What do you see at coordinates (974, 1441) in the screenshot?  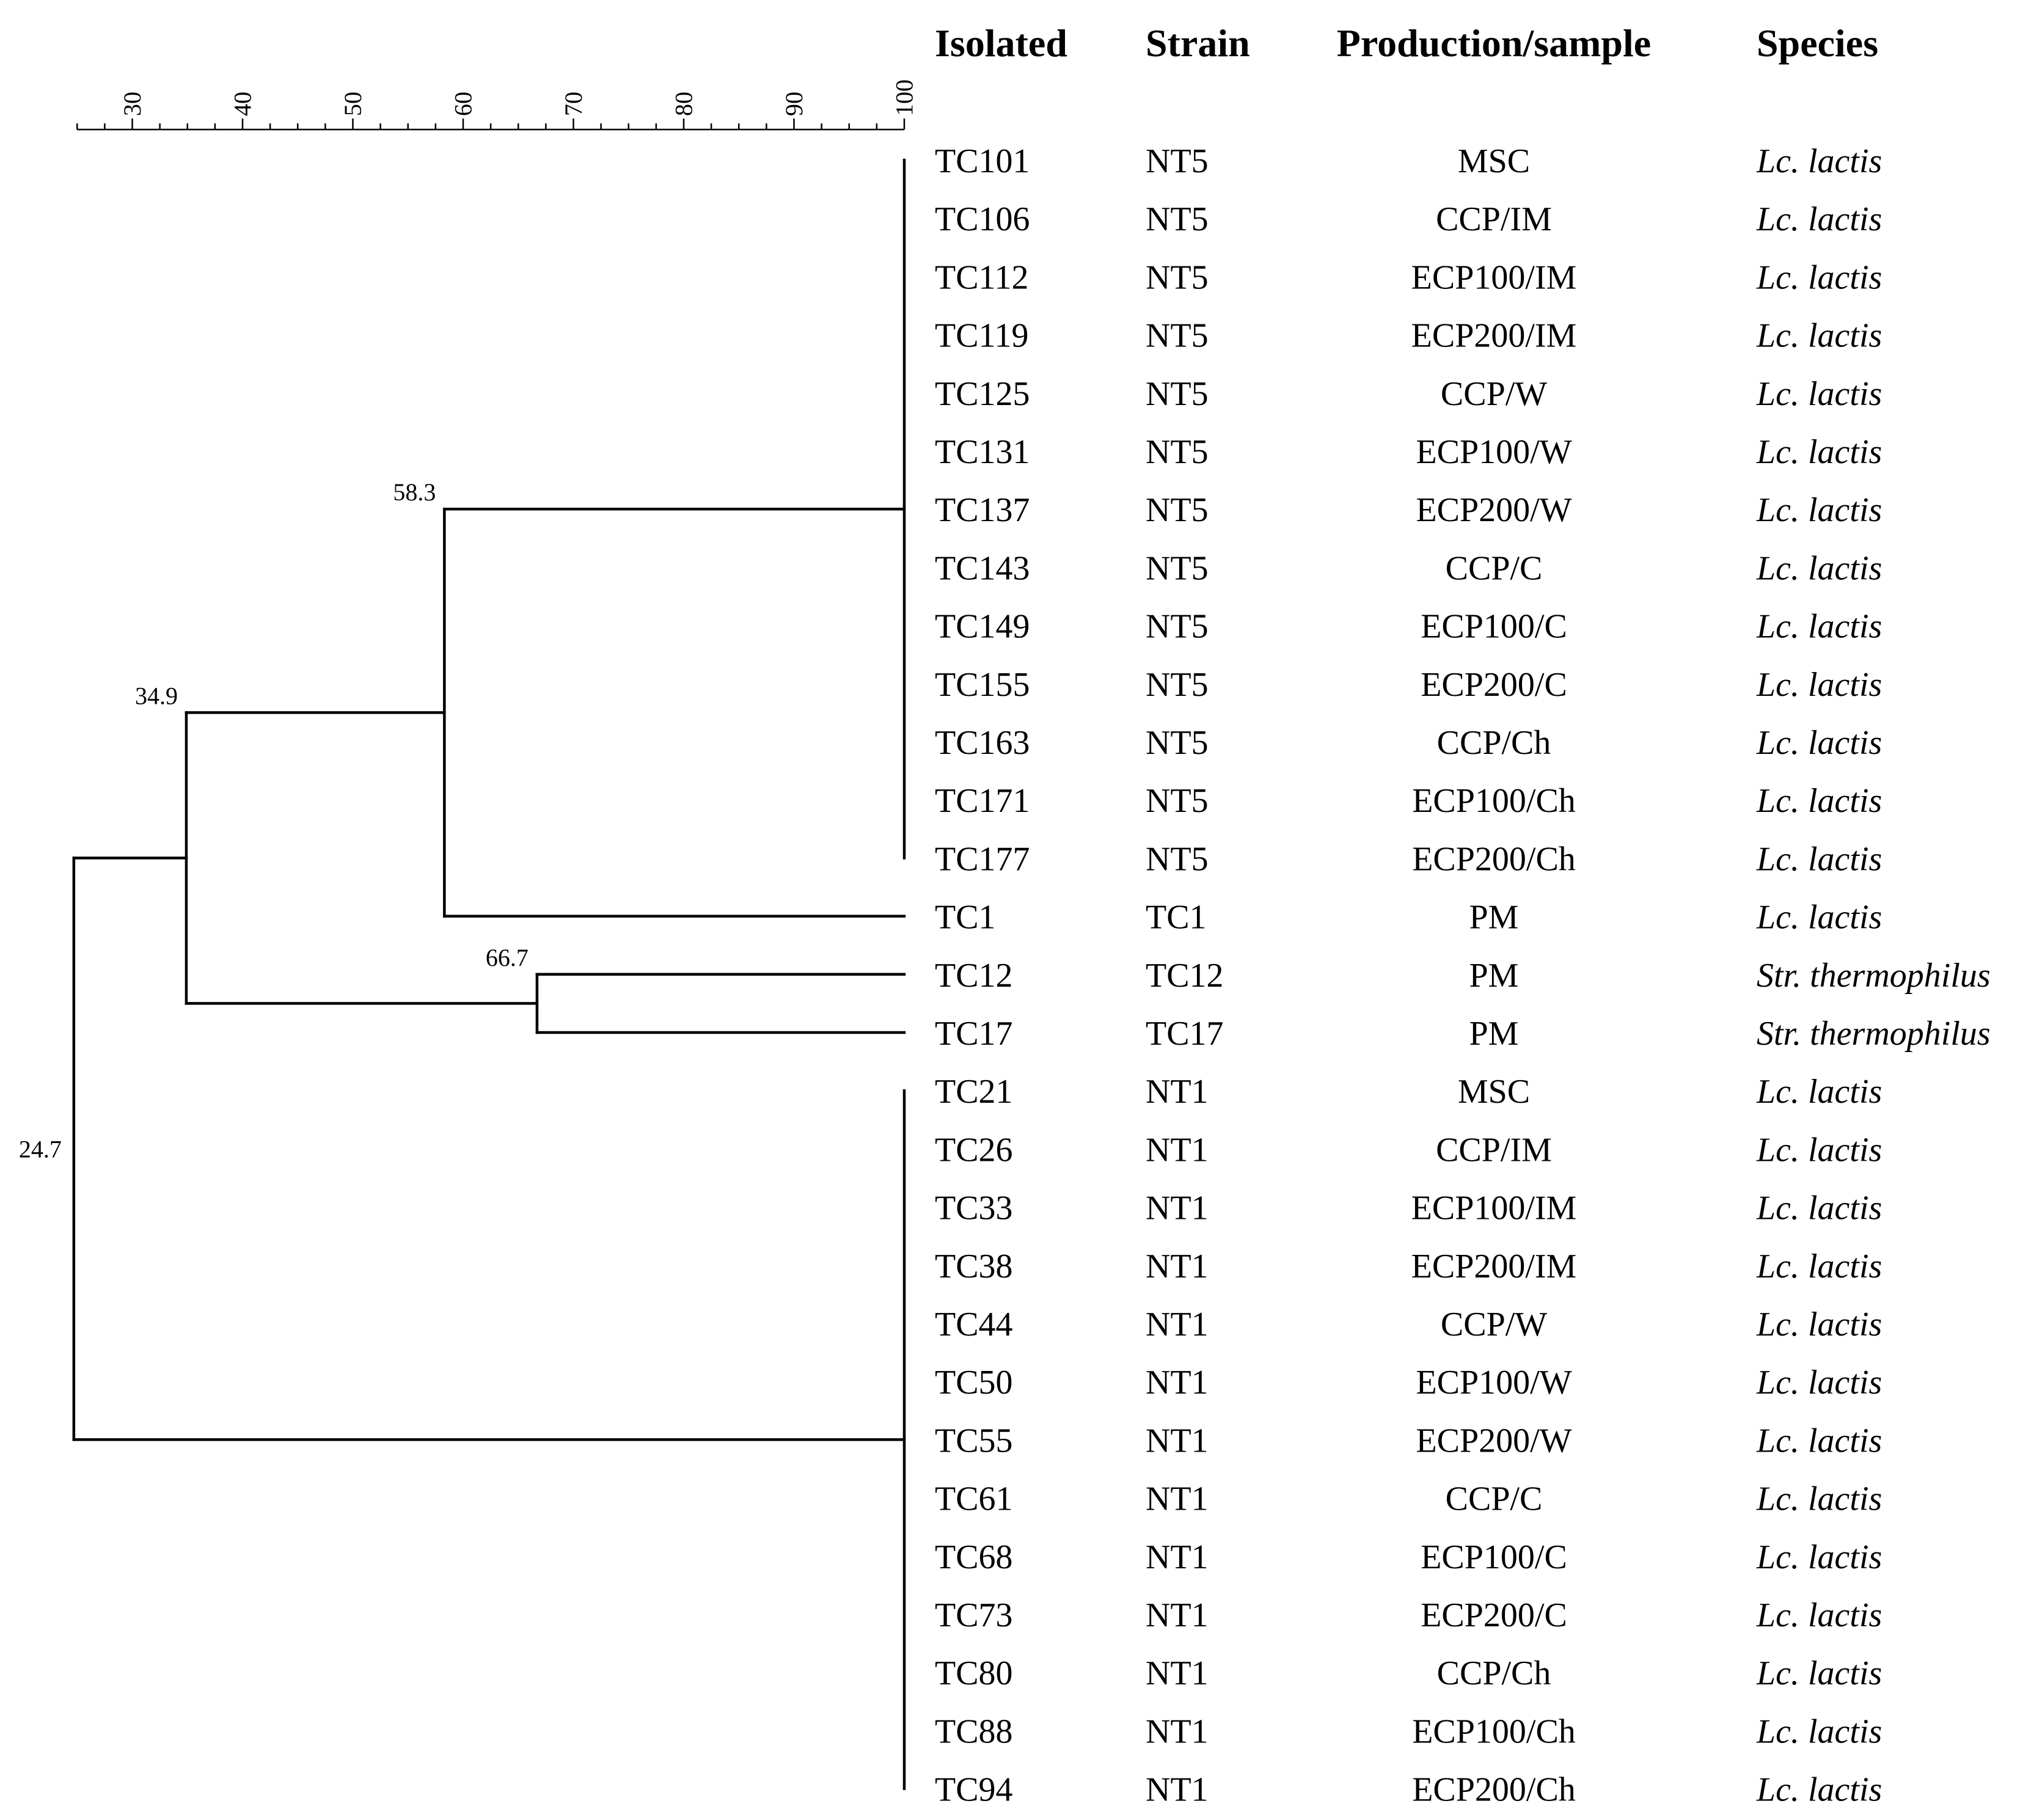 I see `isolated-cell: TC55` at bounding box center [974, 1441].